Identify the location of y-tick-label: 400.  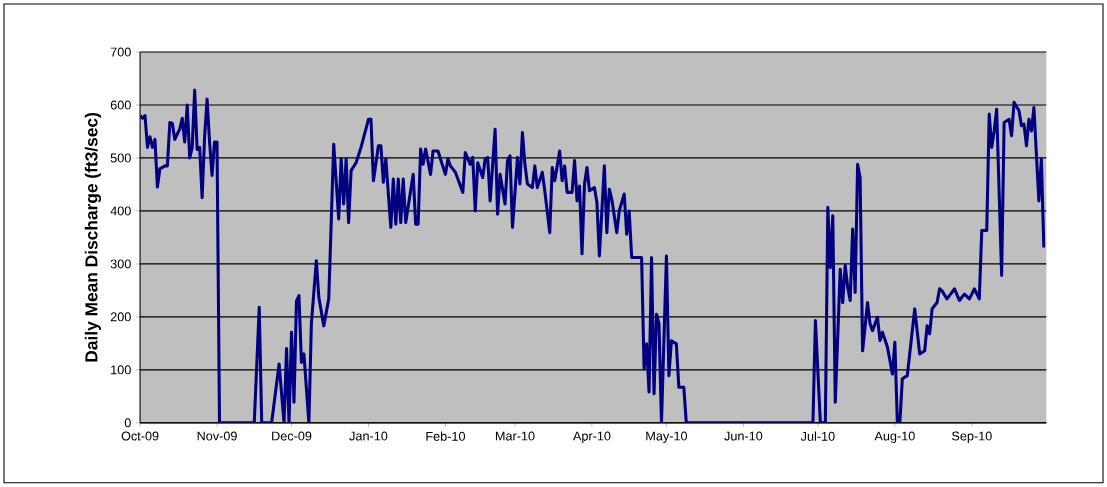
(120, 211).